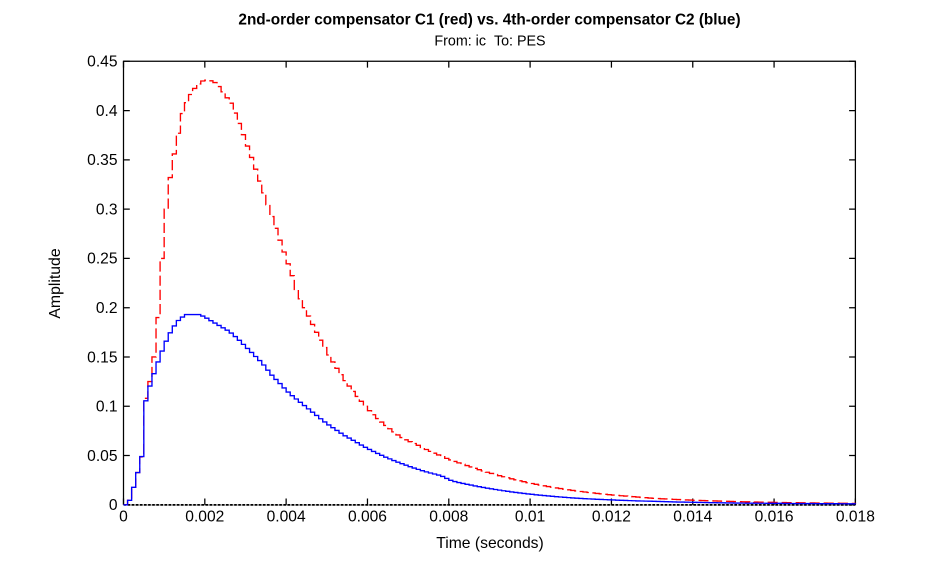 The image size is (946, 569). Describe the element at coordinates (530, 517) in the screenshot. I see `svg-text: 0.01` at that location.